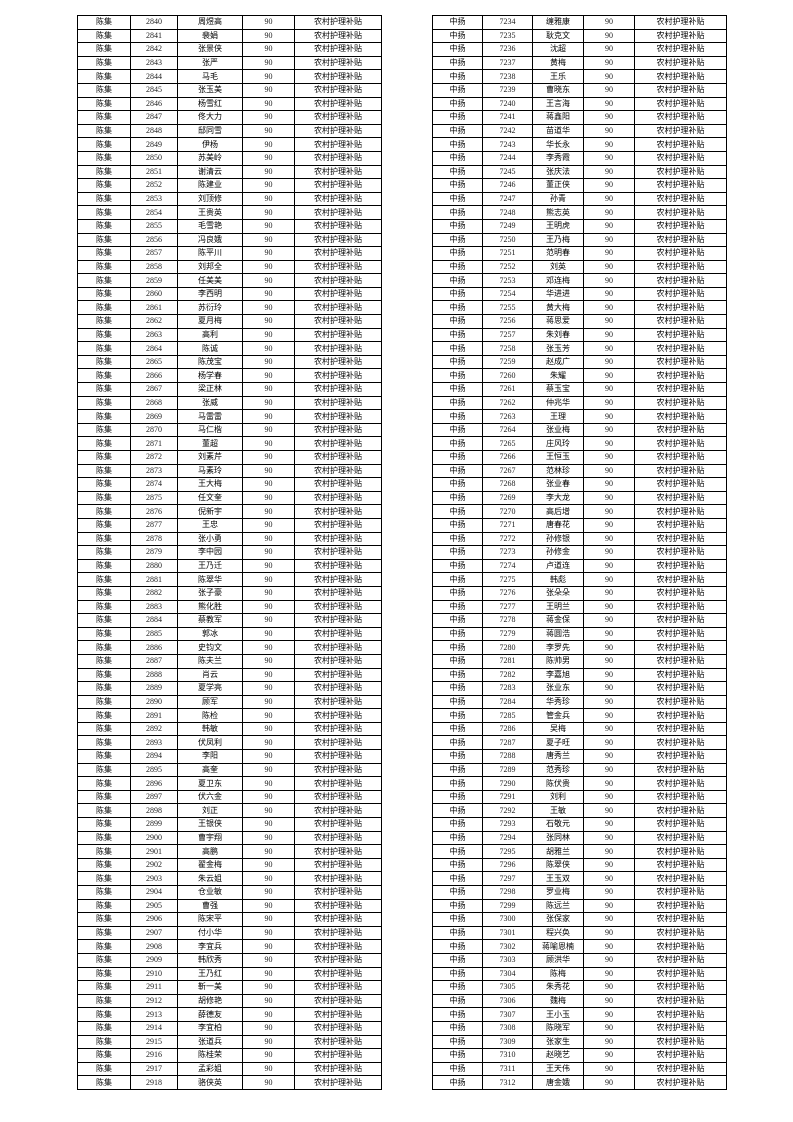 This screenshot has width=793, height=1122. Describe the element at coordinates (558, 756) in the screenshot. I see `name-cell: 唐秀兰` at that location.